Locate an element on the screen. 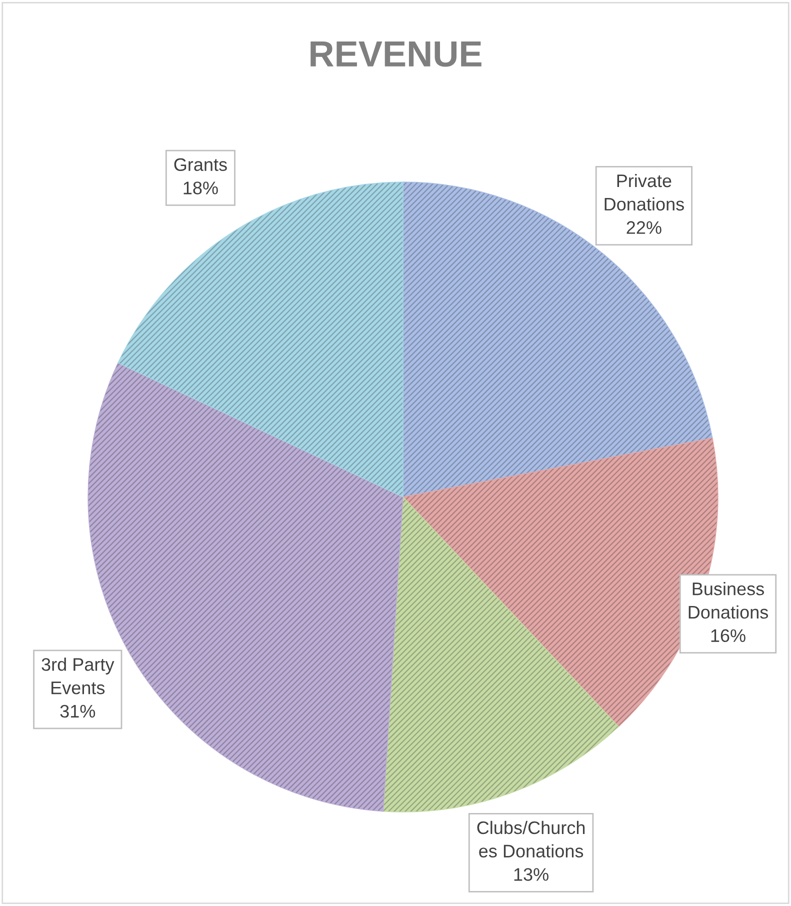 The image size is (791, 906). slice-label: 3rd Party Events is located at coordinates (78, 676).